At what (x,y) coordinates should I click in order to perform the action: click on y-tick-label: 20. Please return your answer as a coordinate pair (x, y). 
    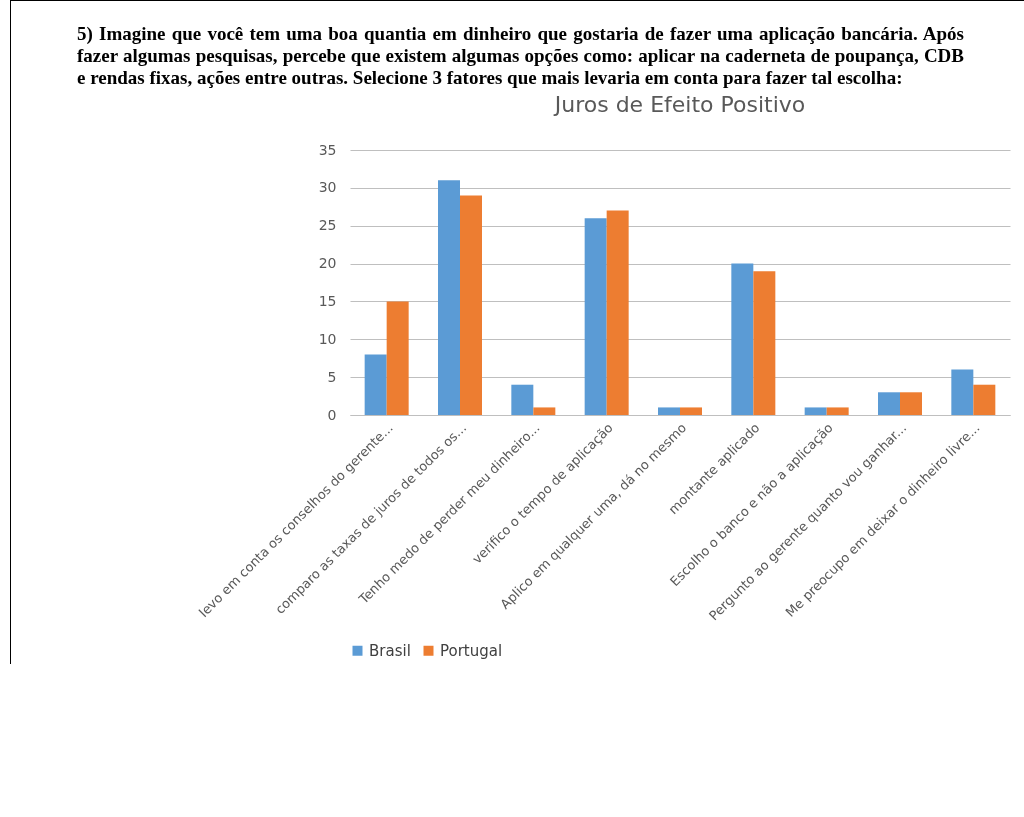
    Looking at the image, I should click on (327, 263).